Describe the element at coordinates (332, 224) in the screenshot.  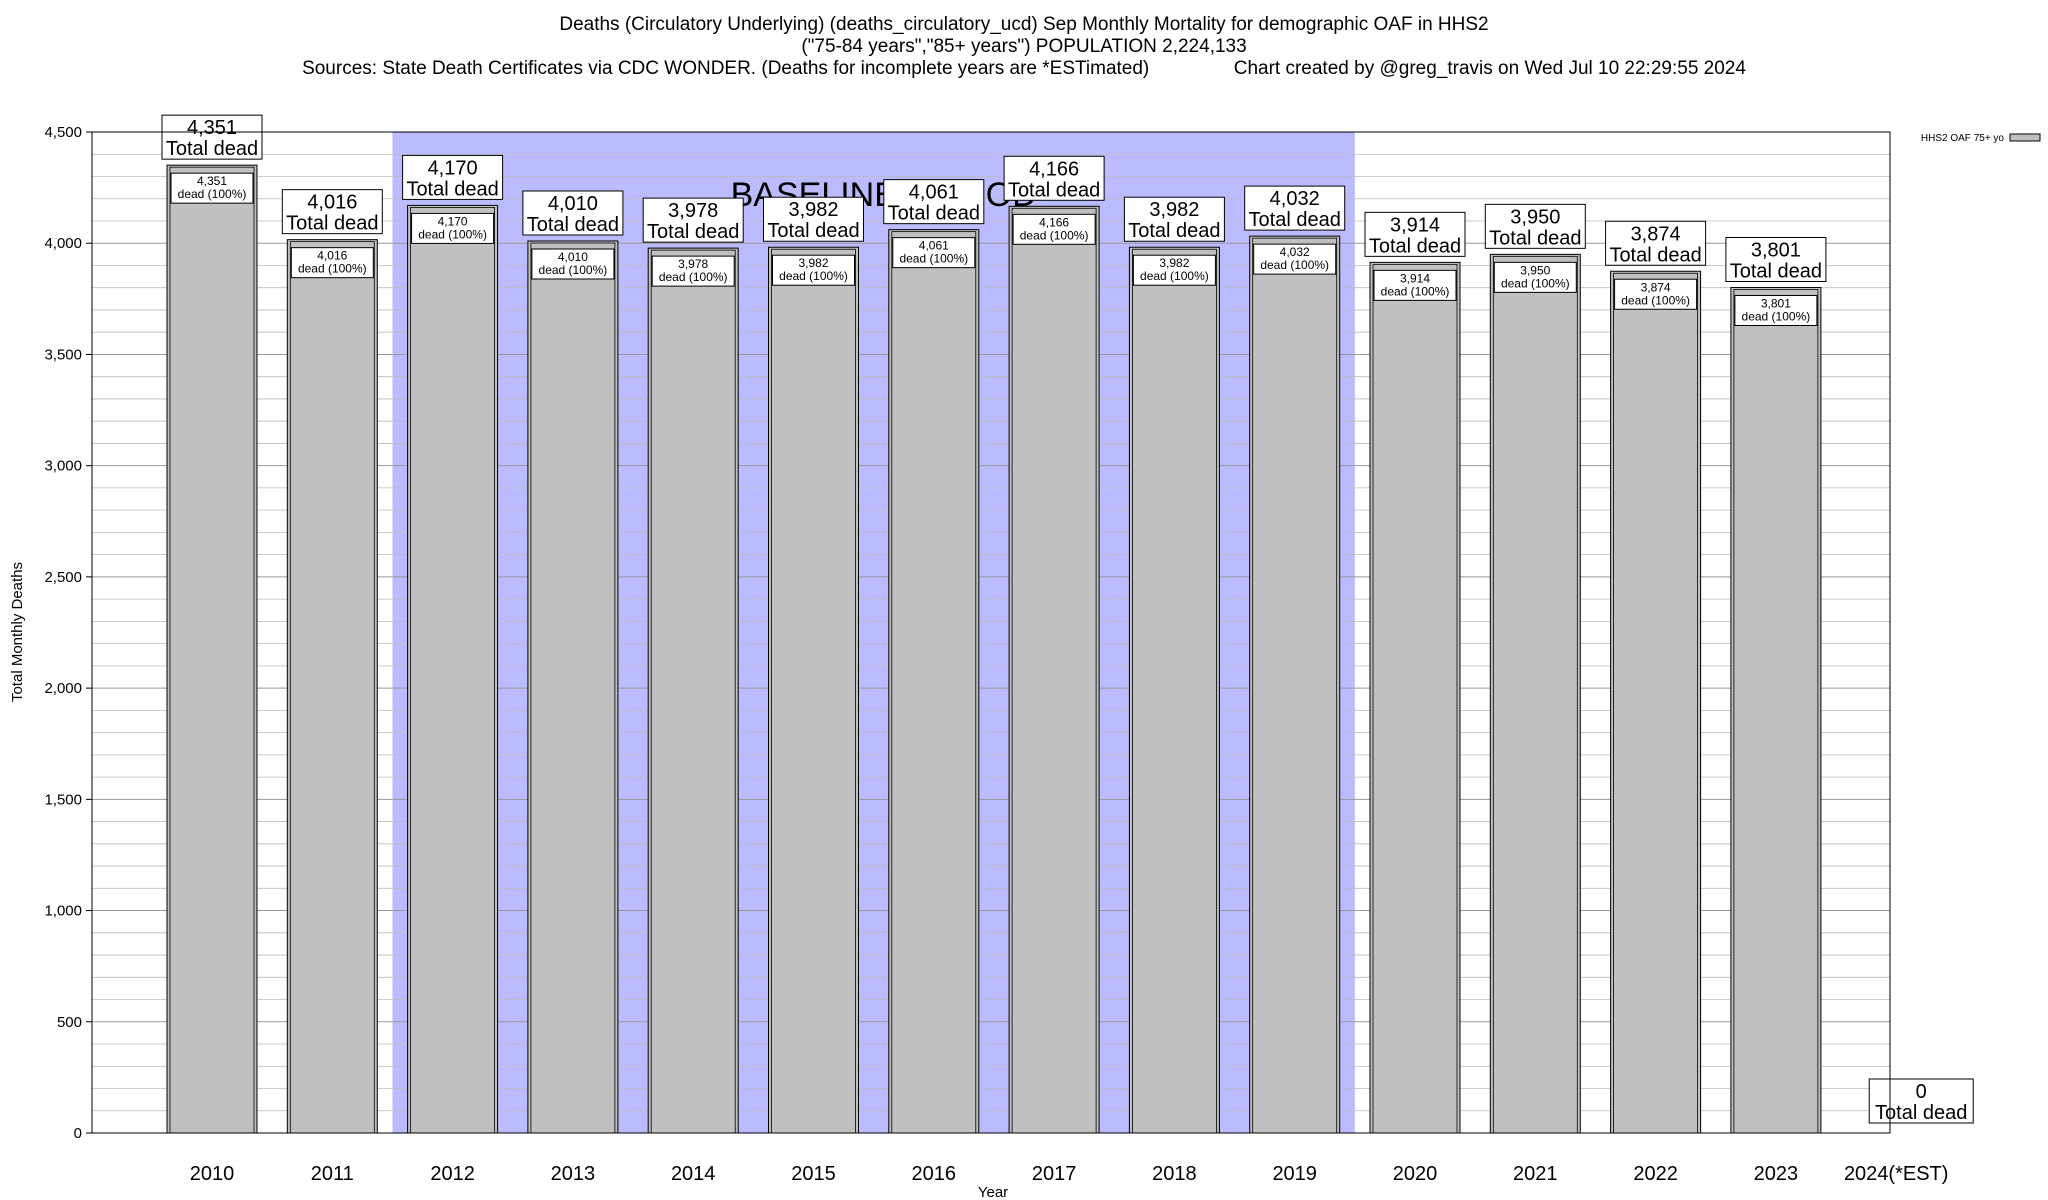
I see `total-suffix-label-2011: Total dead` at that location.